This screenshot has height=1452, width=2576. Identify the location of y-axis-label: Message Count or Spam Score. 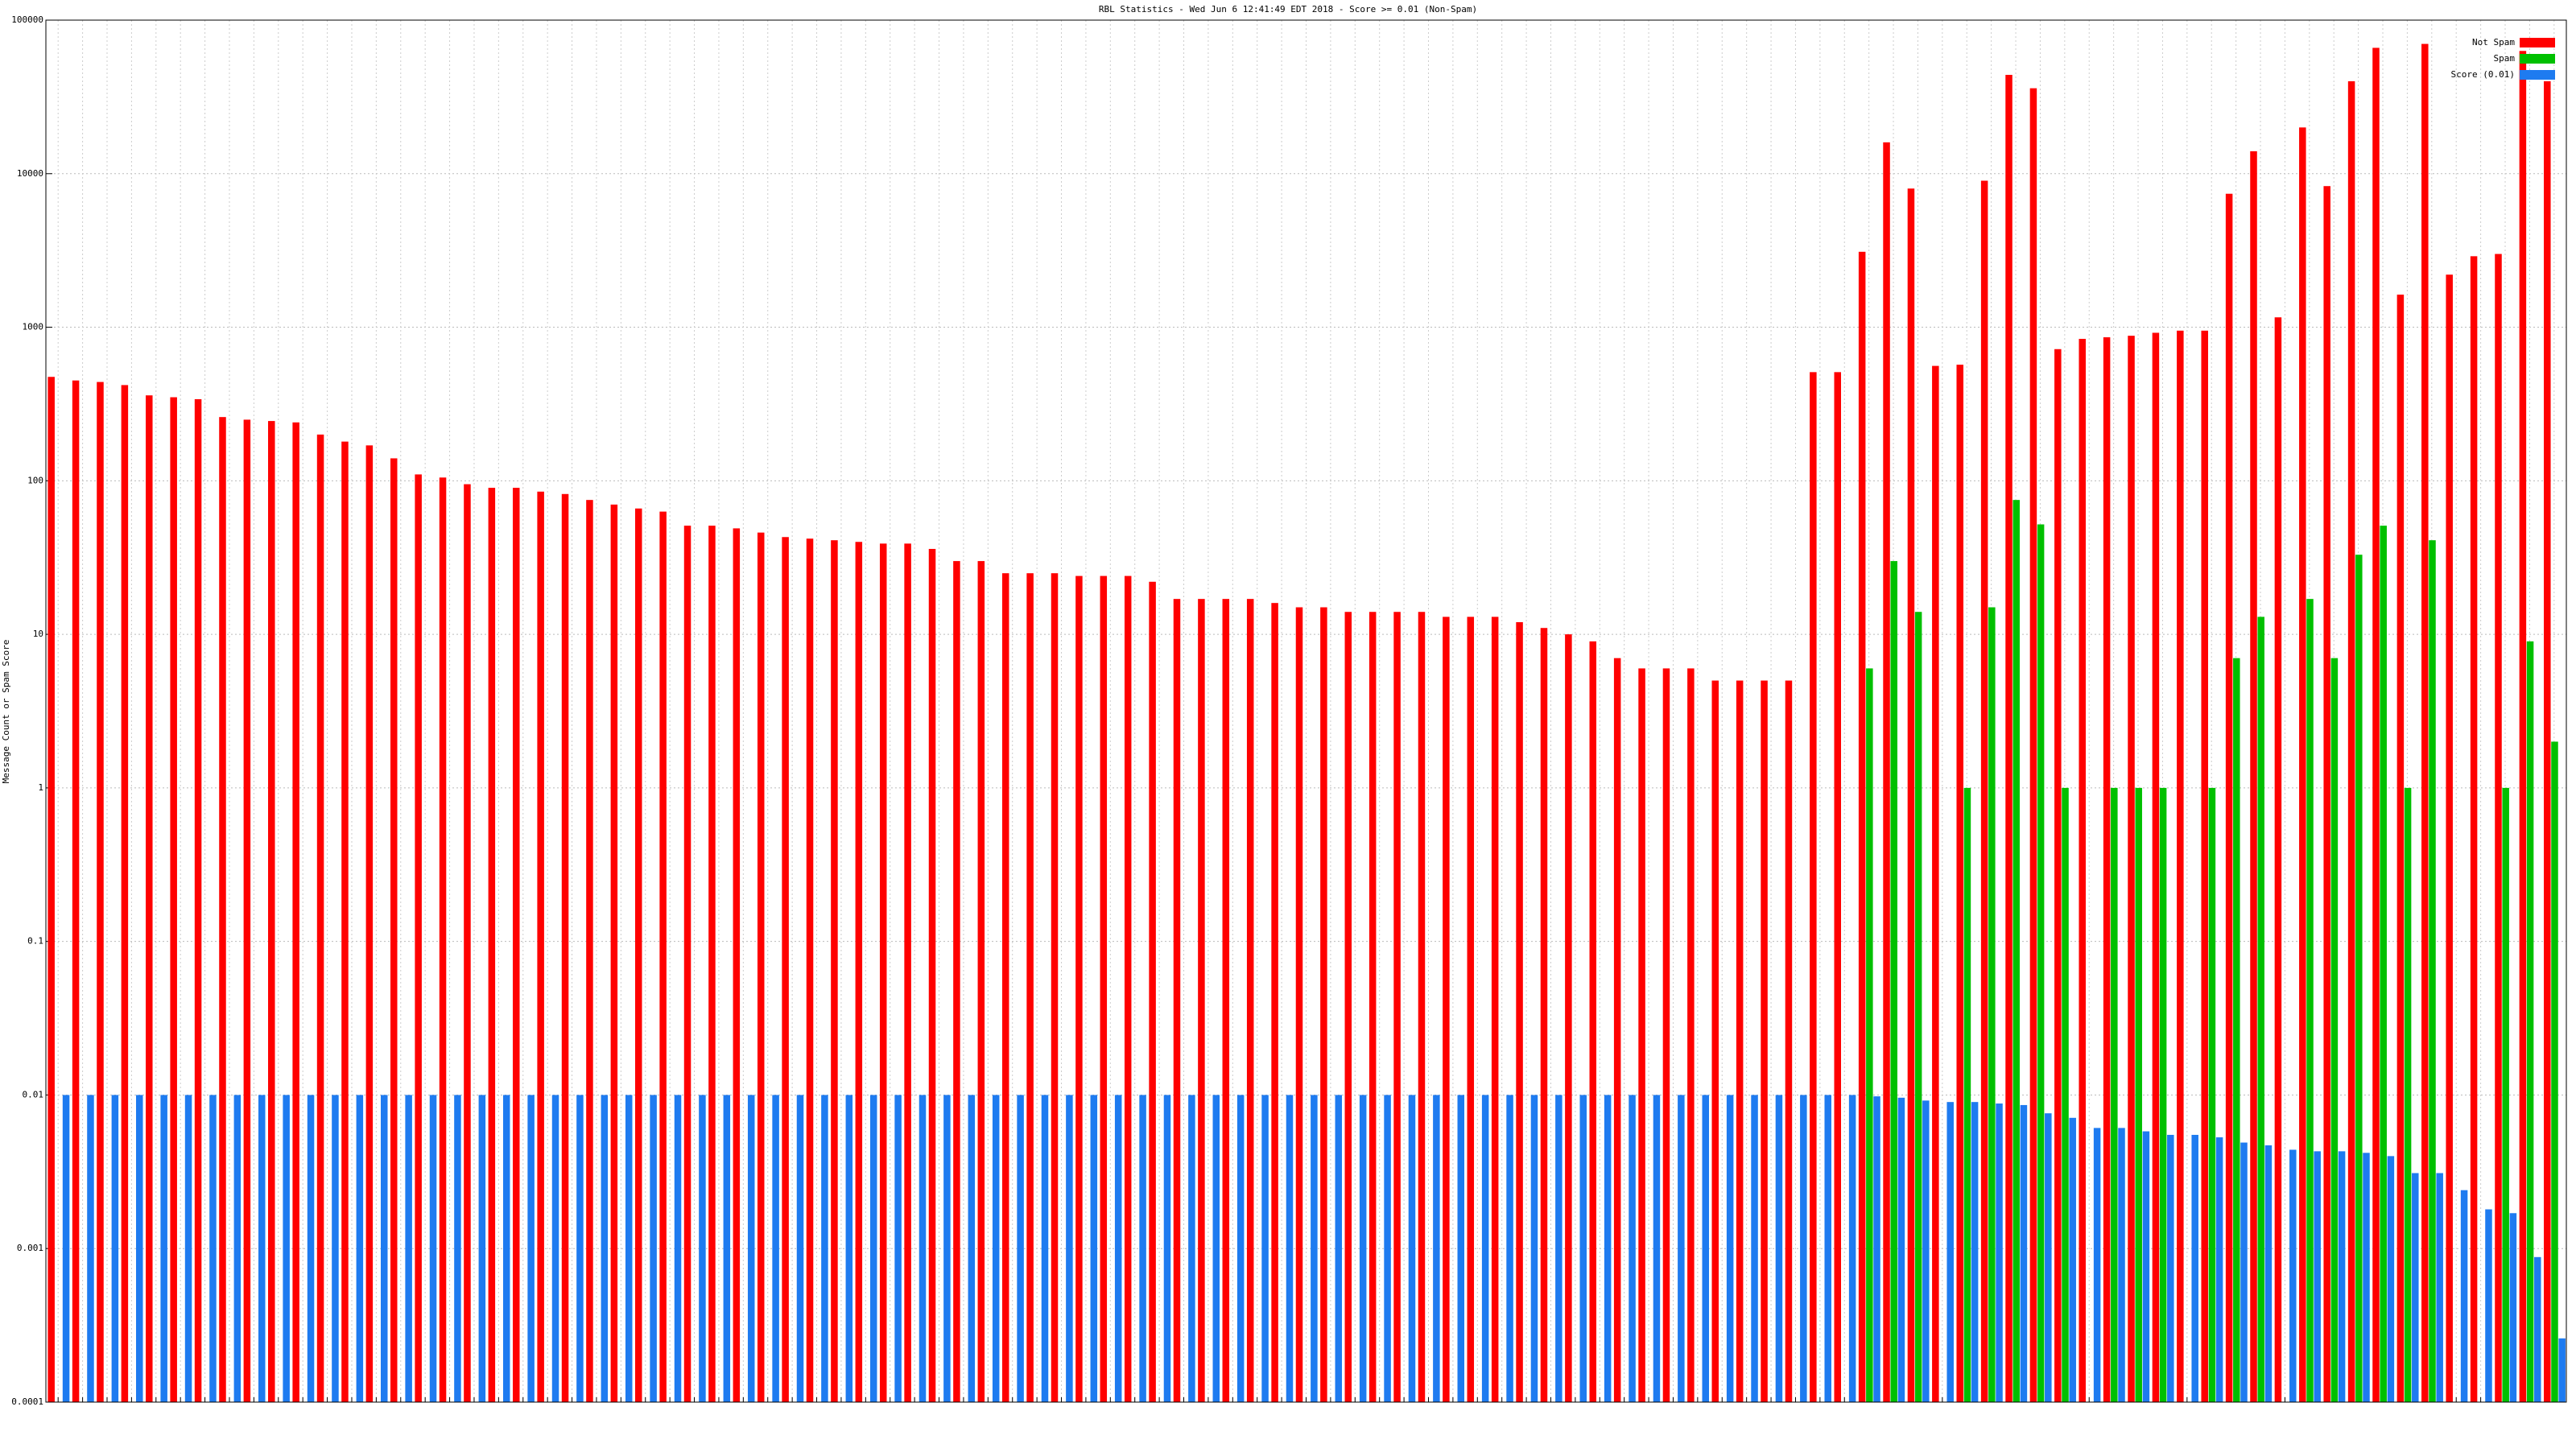
(6, 712).